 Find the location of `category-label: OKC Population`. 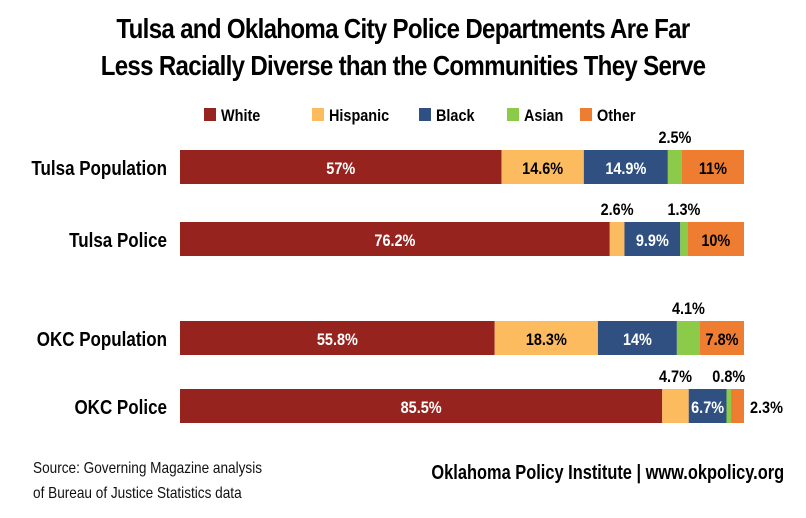

category-label: OKC Population is located at coordinates (102, 339).